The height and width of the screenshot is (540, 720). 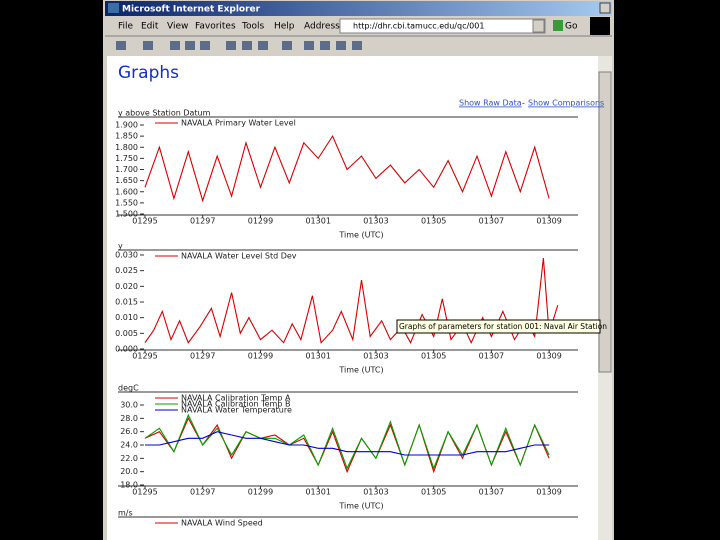 What do you see at coordinates (205, 45) in the screenshot?
I see `home-button` at bounding box center [205, 45].